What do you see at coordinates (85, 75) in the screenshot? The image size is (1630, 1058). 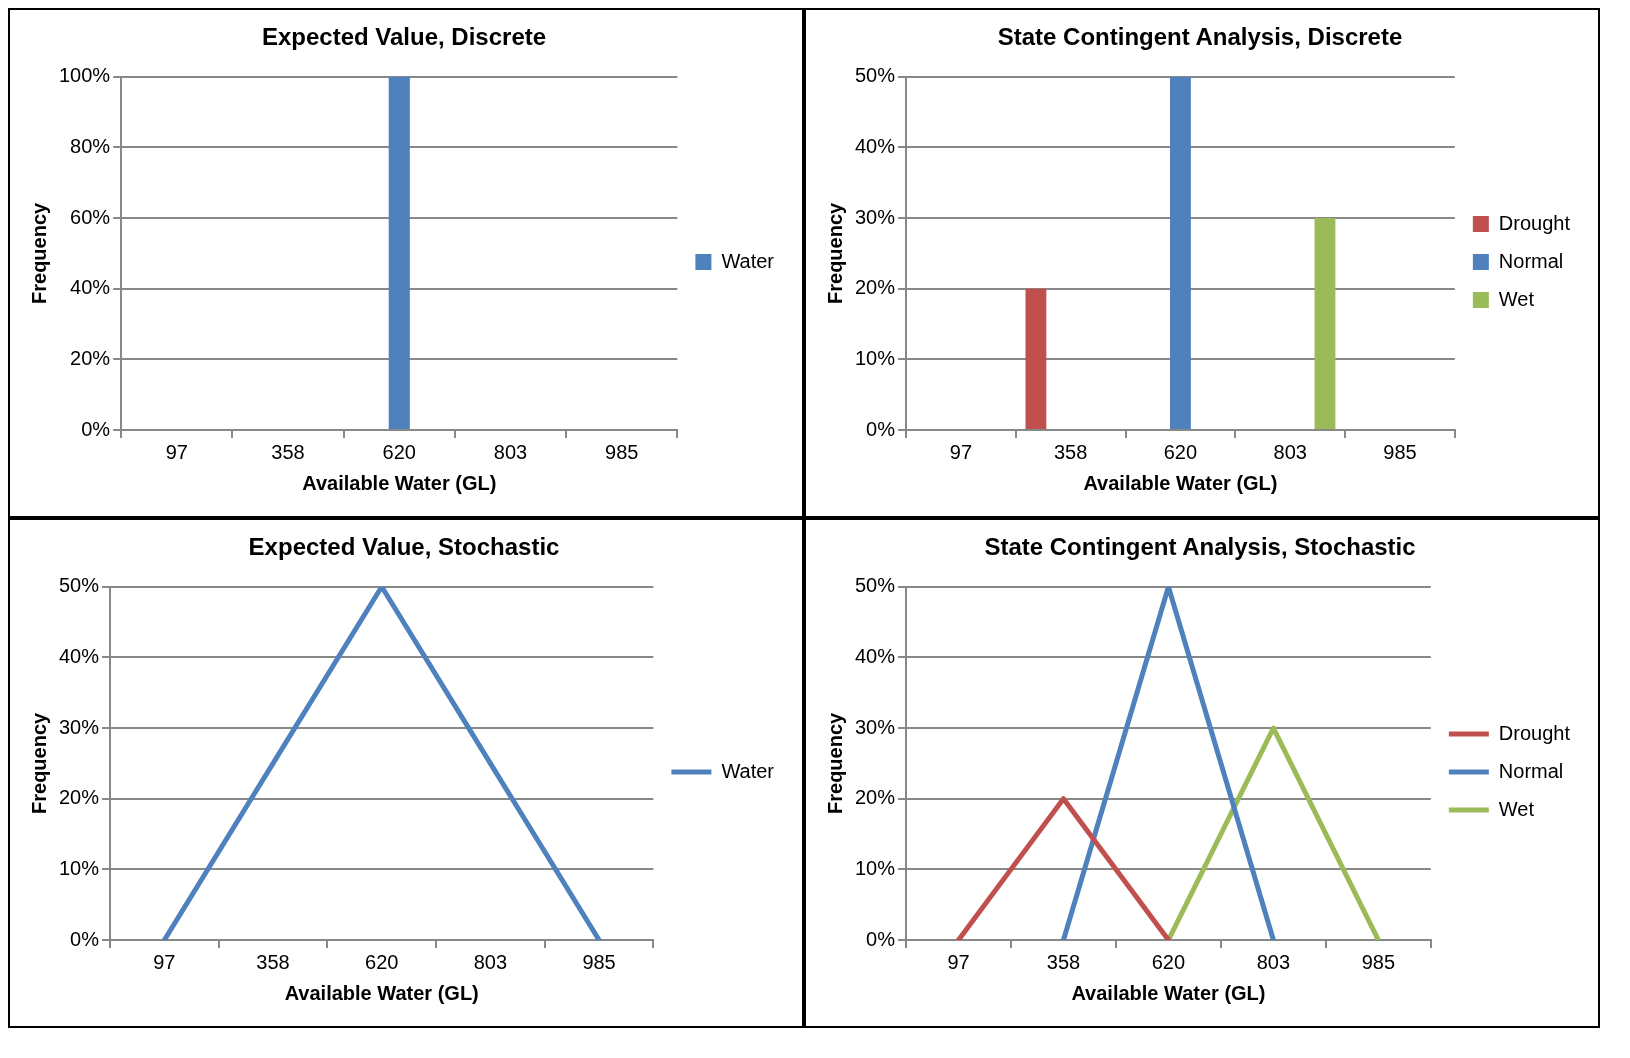 I see `y-tick-label: 100%` at bounding box center [85, 75].